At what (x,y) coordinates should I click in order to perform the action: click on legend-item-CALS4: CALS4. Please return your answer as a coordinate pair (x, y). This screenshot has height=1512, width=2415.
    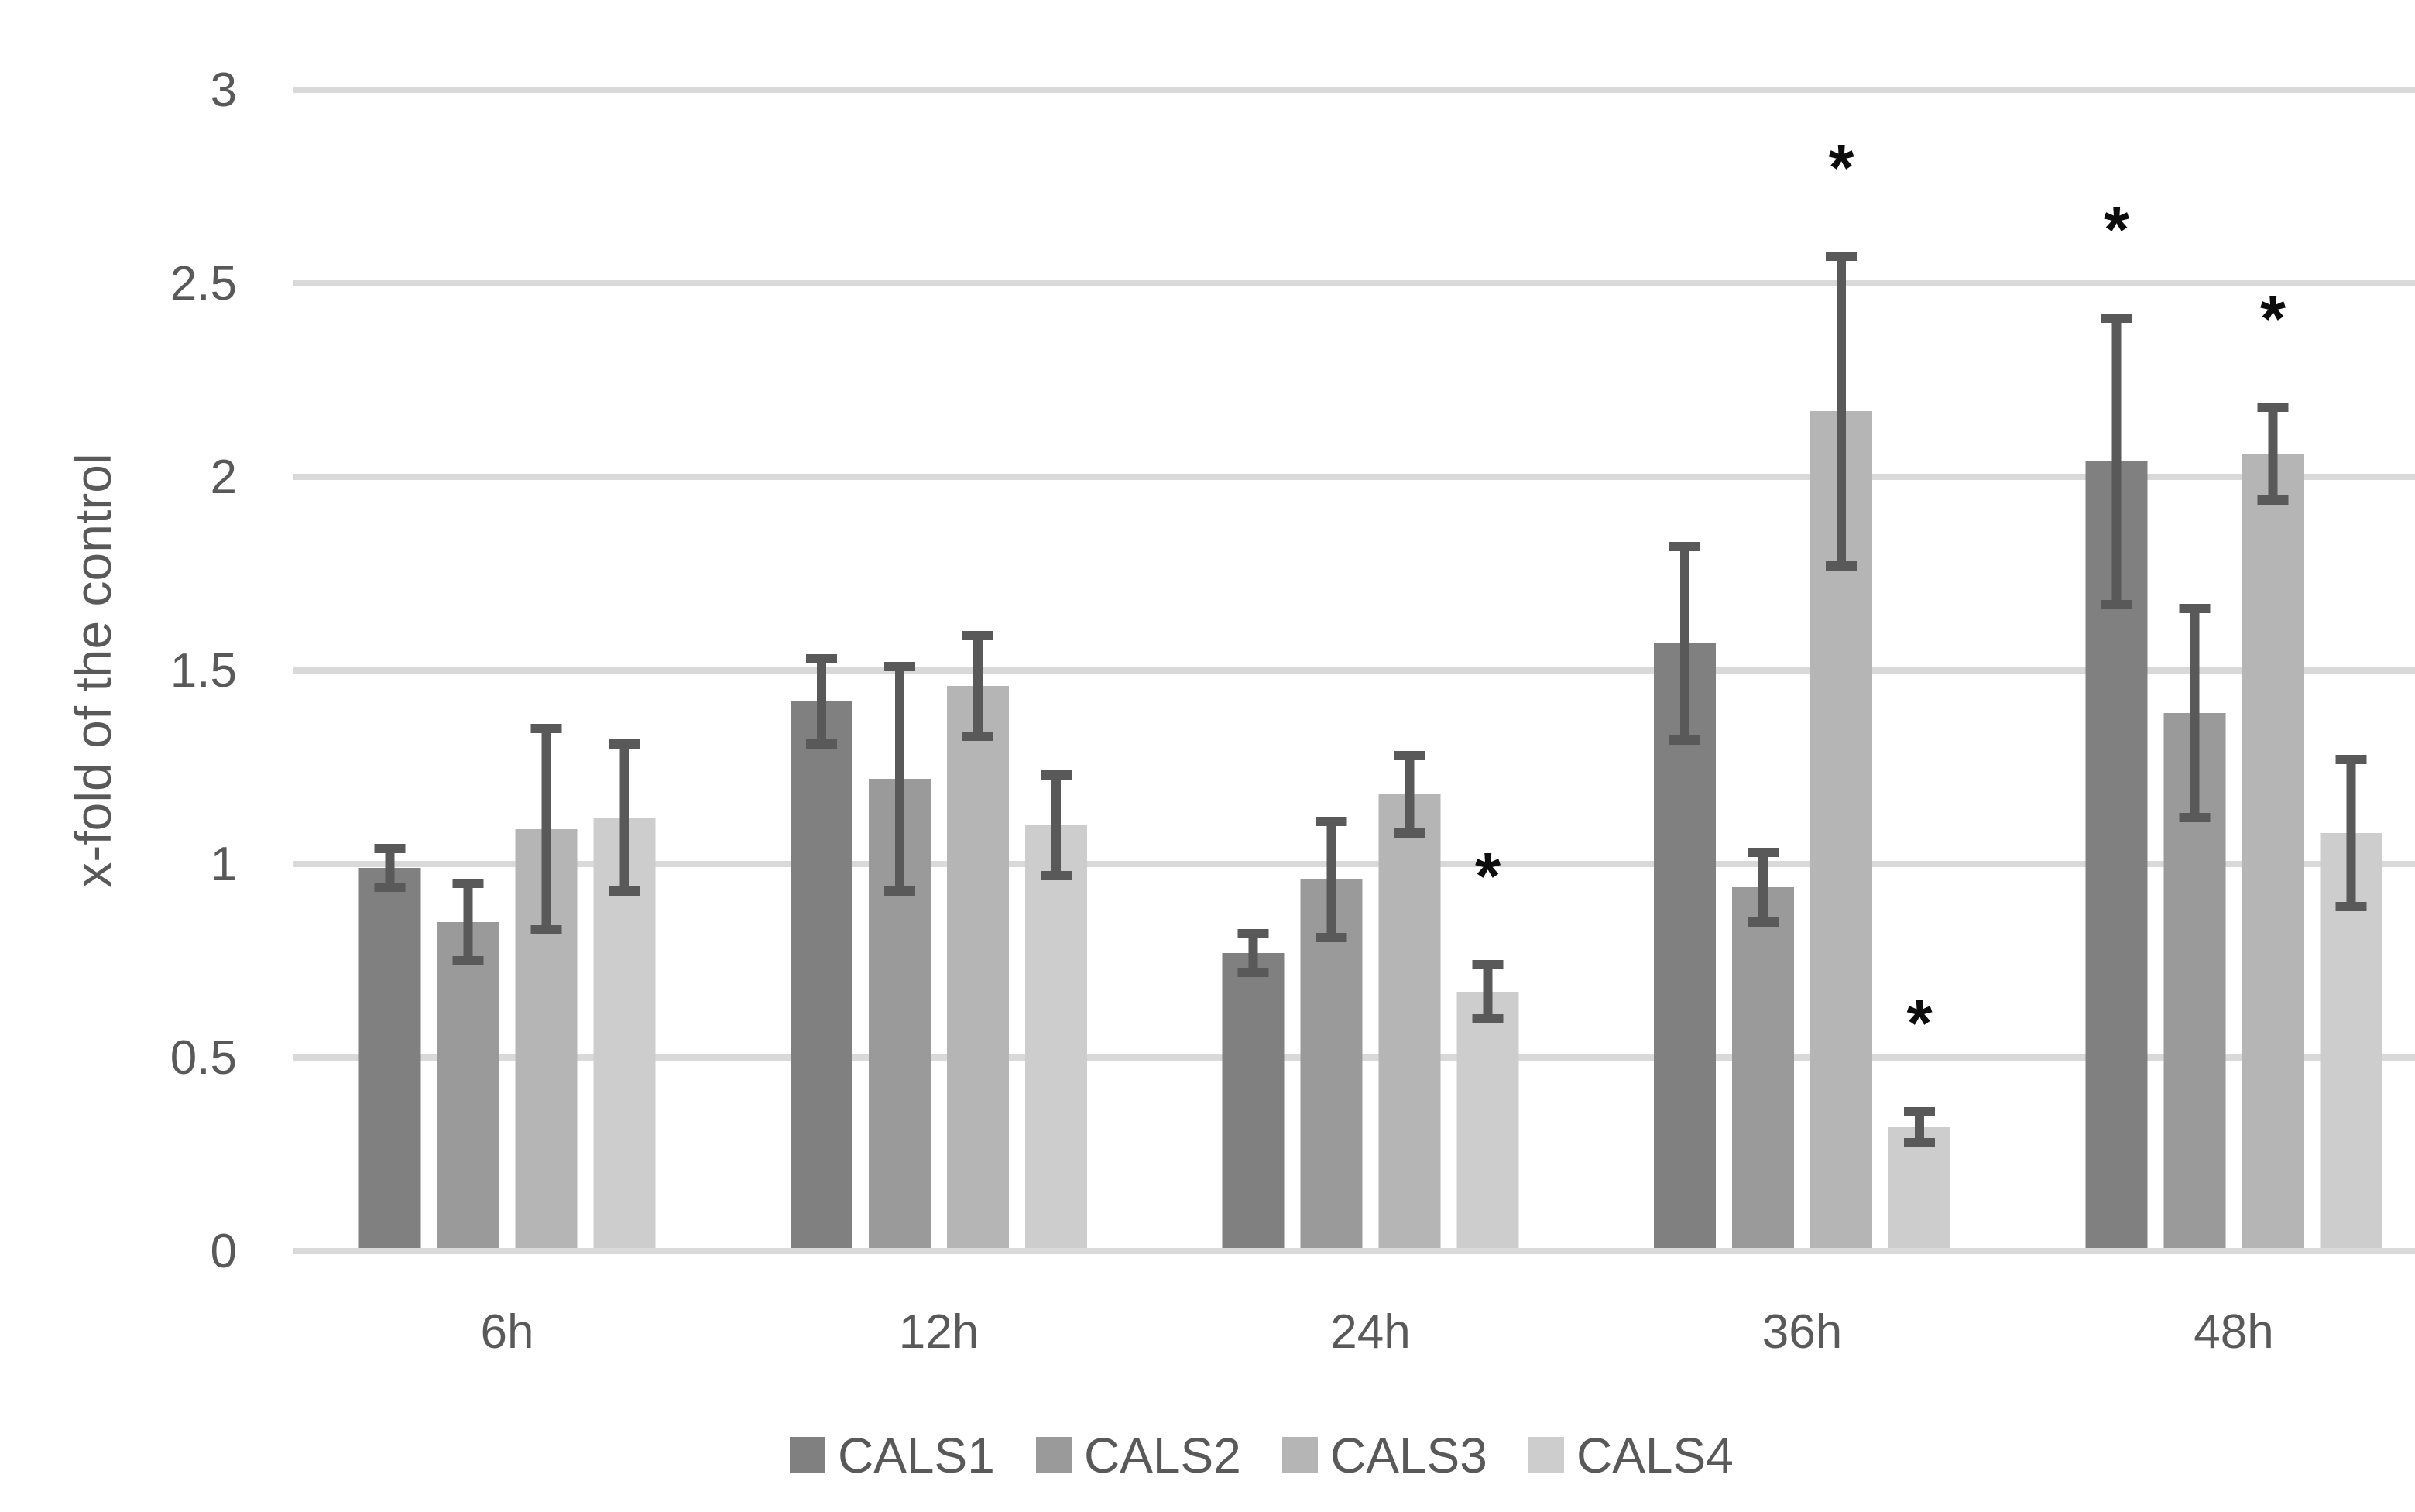
    Looking at the image, I should click on (1631, 1455).